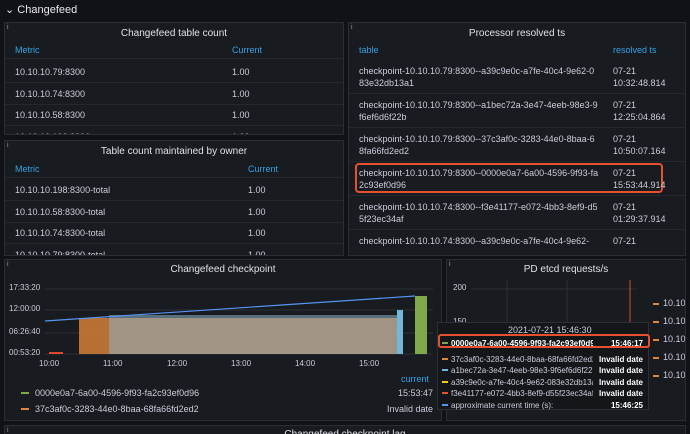 This screenshot has height=434, width=690. What do you see at coordinates (345, 431) in the screenshot?
I see `panel-title: Changefeed checkpoint lag` at bounding box center [345, 431].